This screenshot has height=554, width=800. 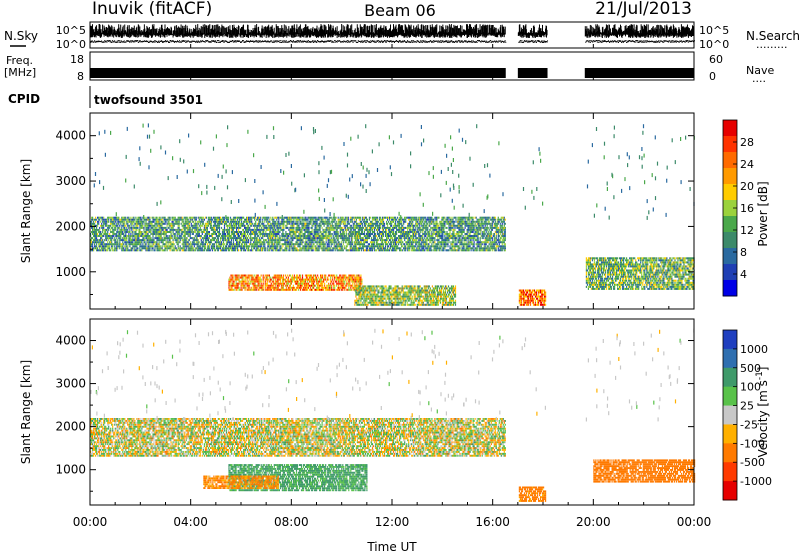 What do you see at coordinates (80, 76) in the screenshot?
I see `freq-left-tick-bottom: 8` at bounding box center [80, 76].